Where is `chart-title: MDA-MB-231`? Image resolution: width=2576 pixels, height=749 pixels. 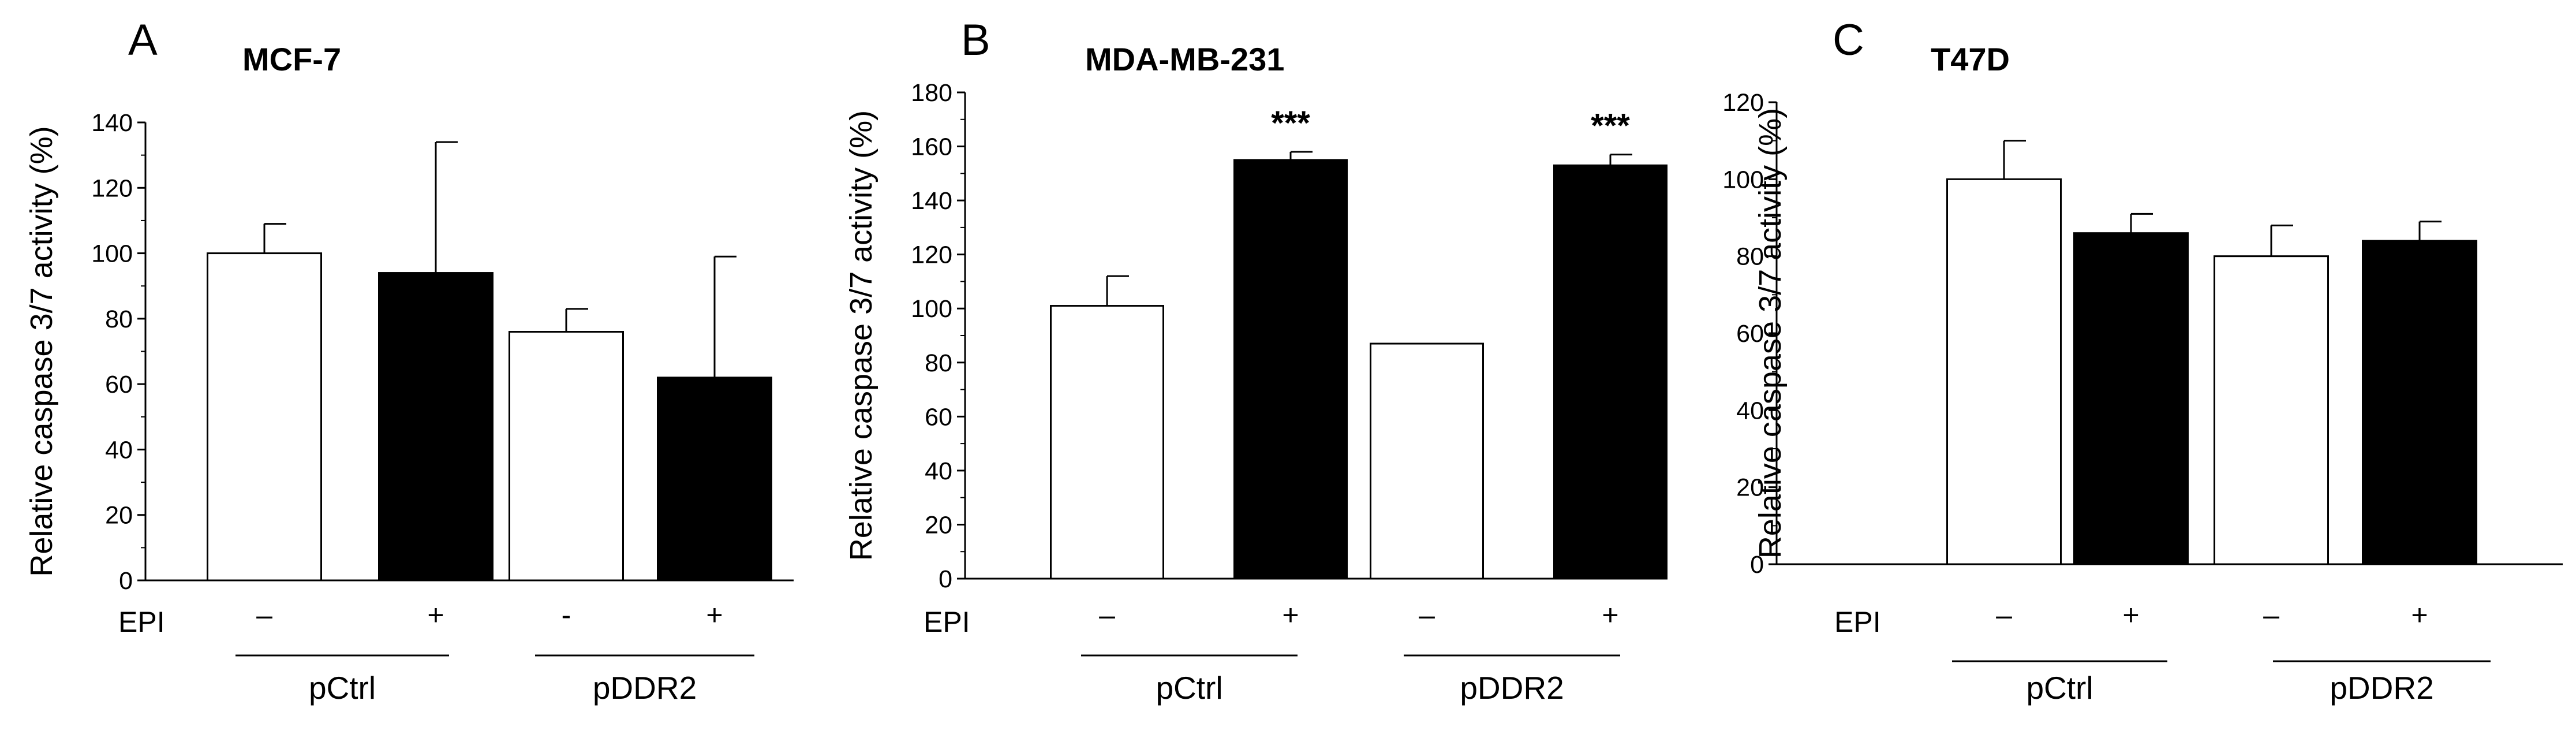
chart-title: MDA-MB-231 is located at coordinates (1184, 59).